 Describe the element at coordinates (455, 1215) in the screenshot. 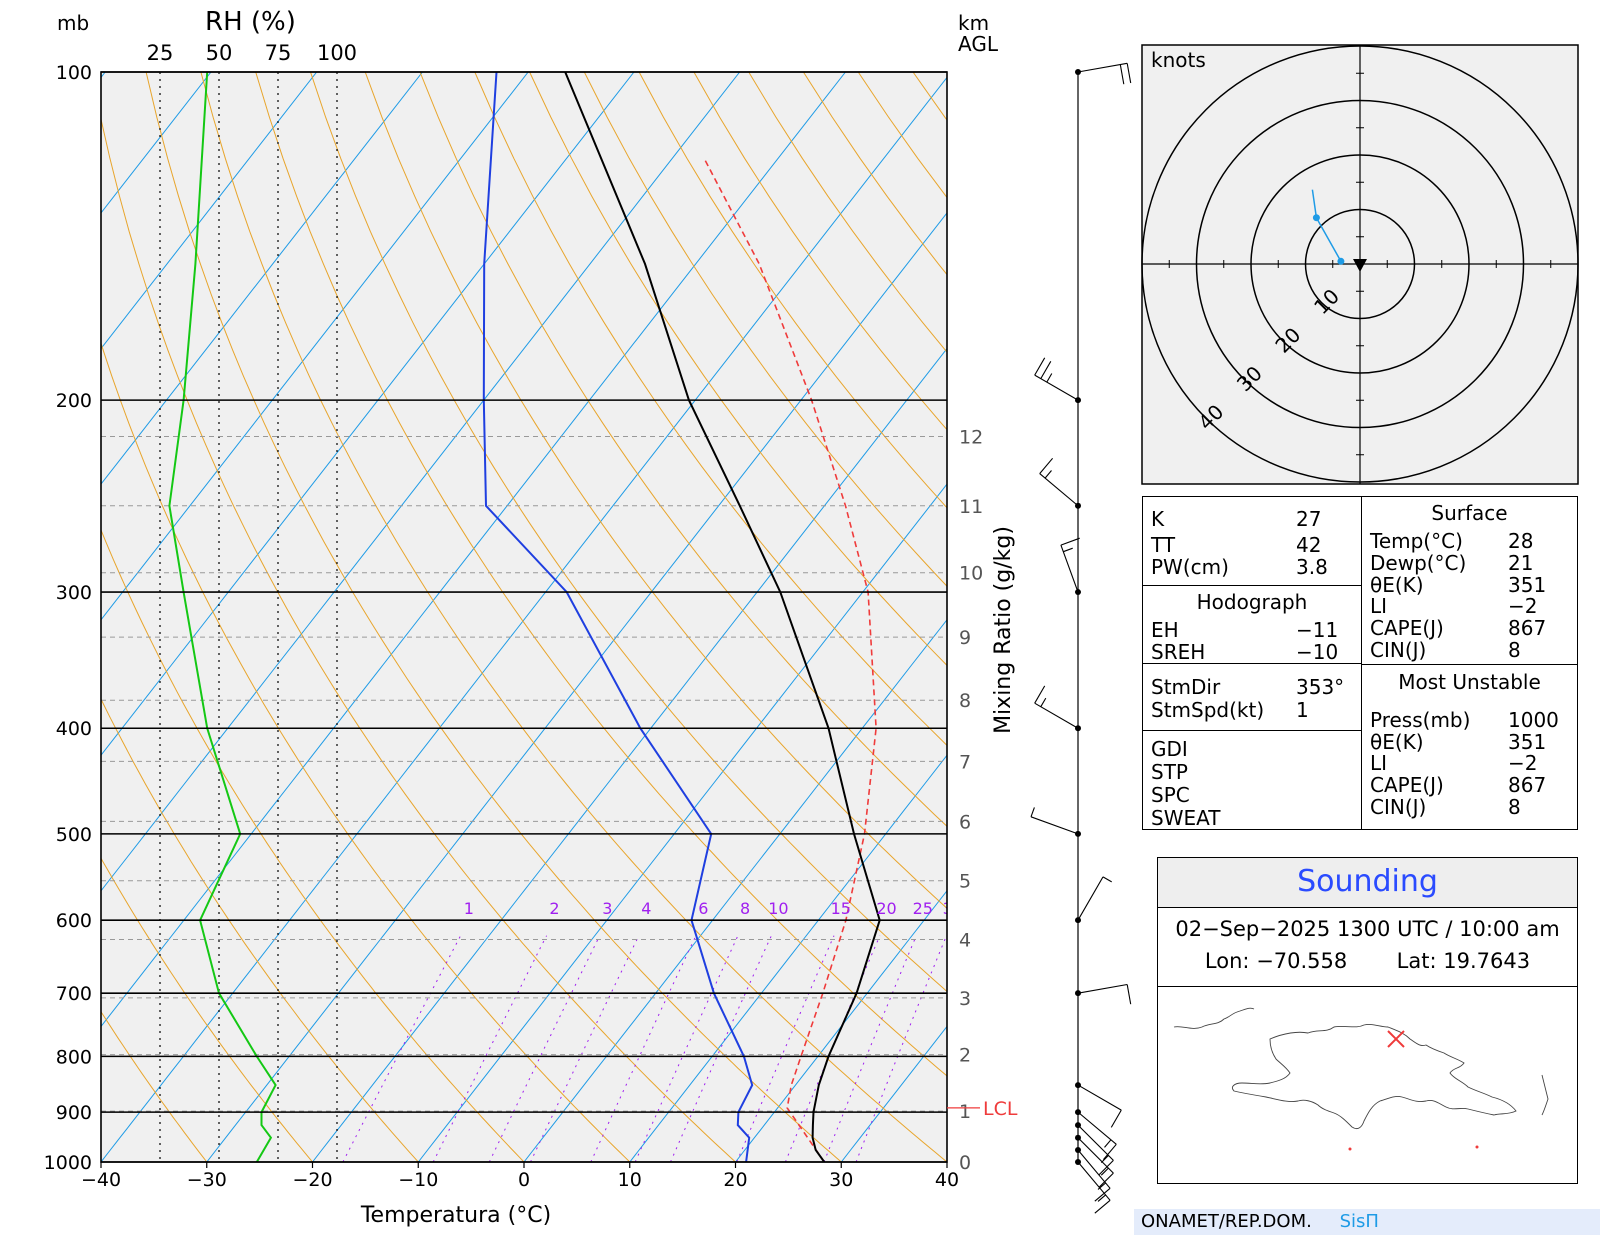

I see `x-axis-label: Temperatura (°C)` at that location.